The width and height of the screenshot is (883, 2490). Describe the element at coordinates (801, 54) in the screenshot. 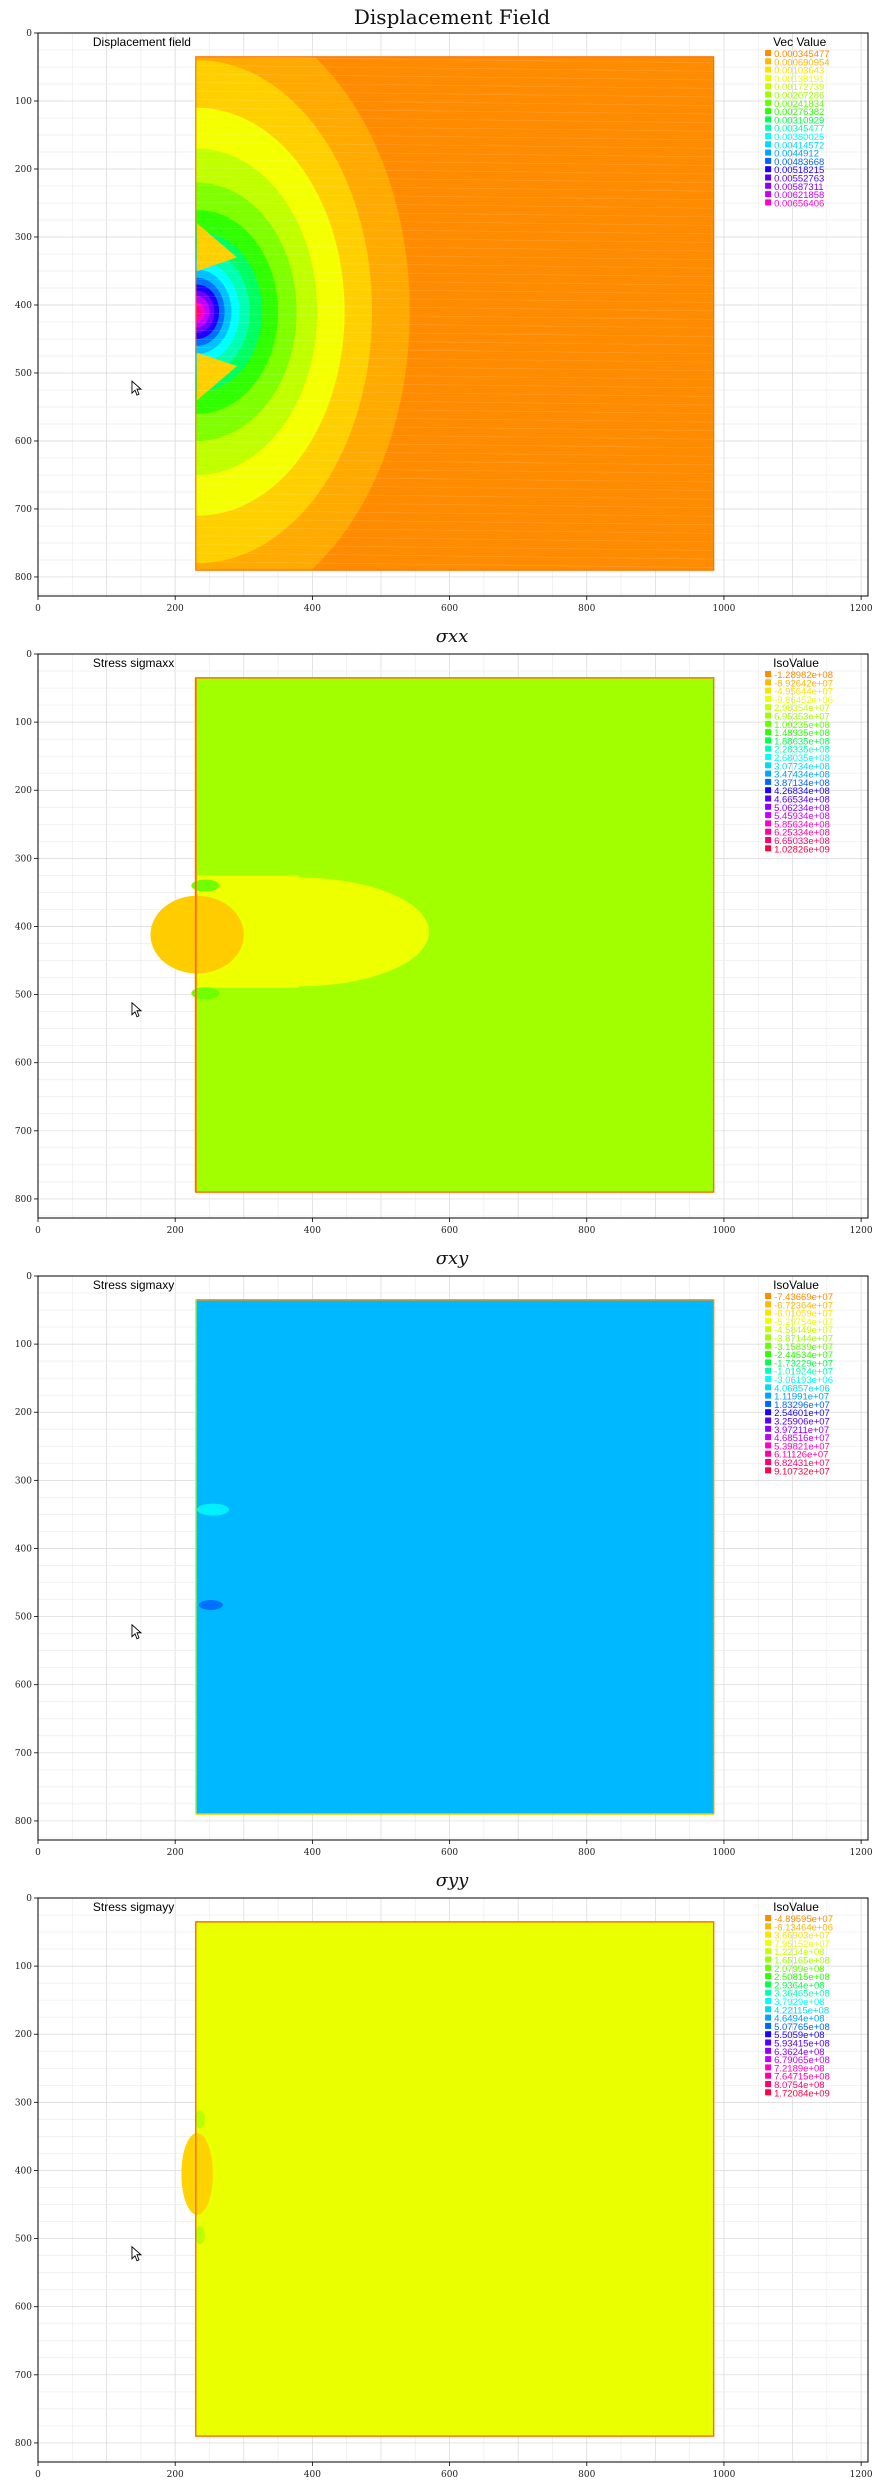

I see `legend-value: 0.000345477` at that location.